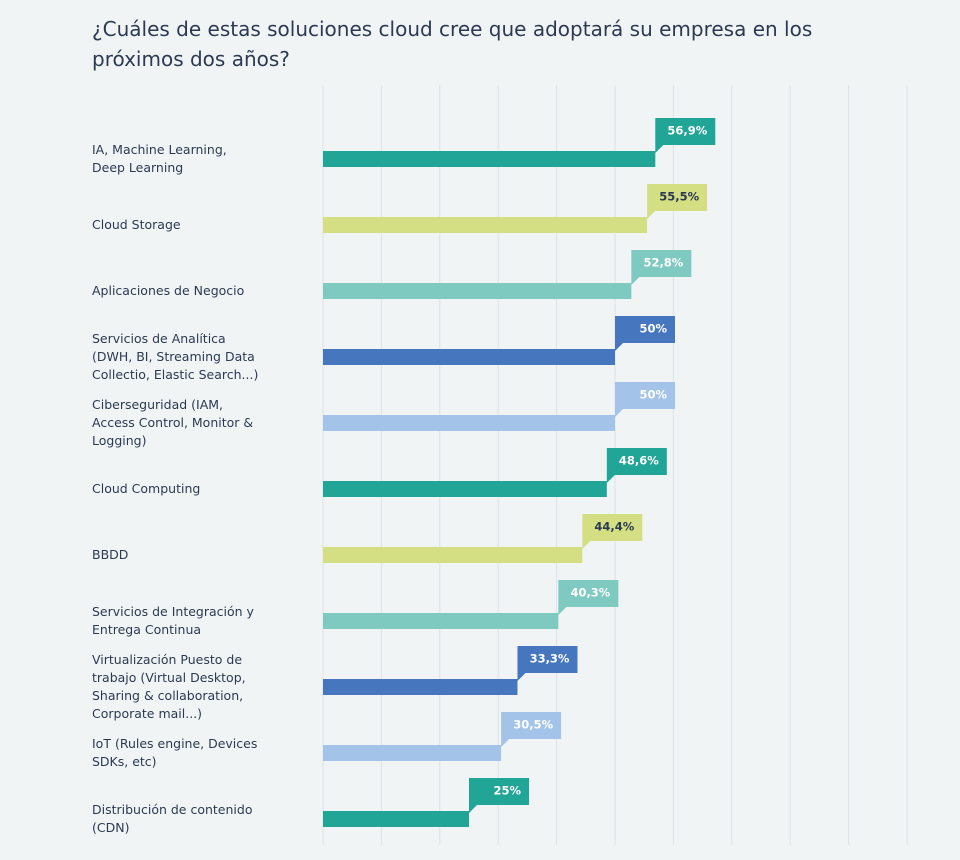  Describe the element at coordinates (172, 818) in the screenshot. I see `category-label: Distribución de contenido (CDN)` at that location.